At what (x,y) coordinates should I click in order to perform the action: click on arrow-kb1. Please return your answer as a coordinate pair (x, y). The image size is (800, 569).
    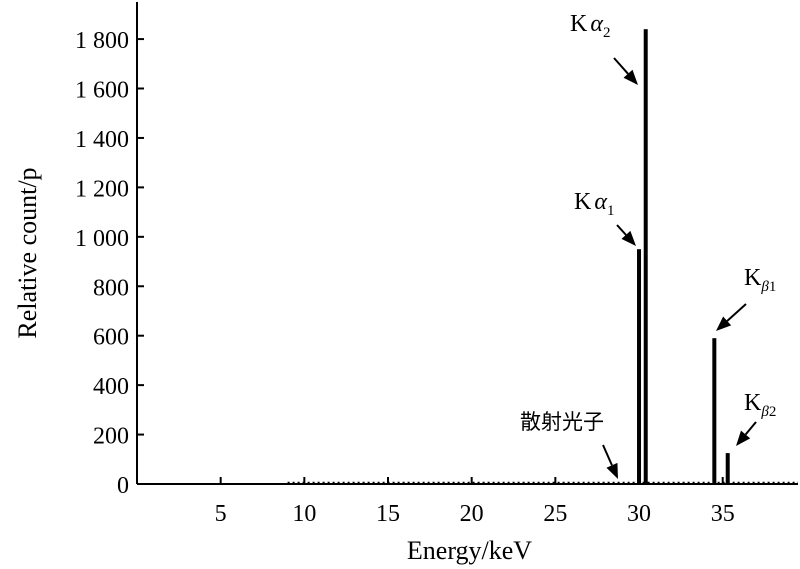
    Looking at the image, I should click on (731, 317).